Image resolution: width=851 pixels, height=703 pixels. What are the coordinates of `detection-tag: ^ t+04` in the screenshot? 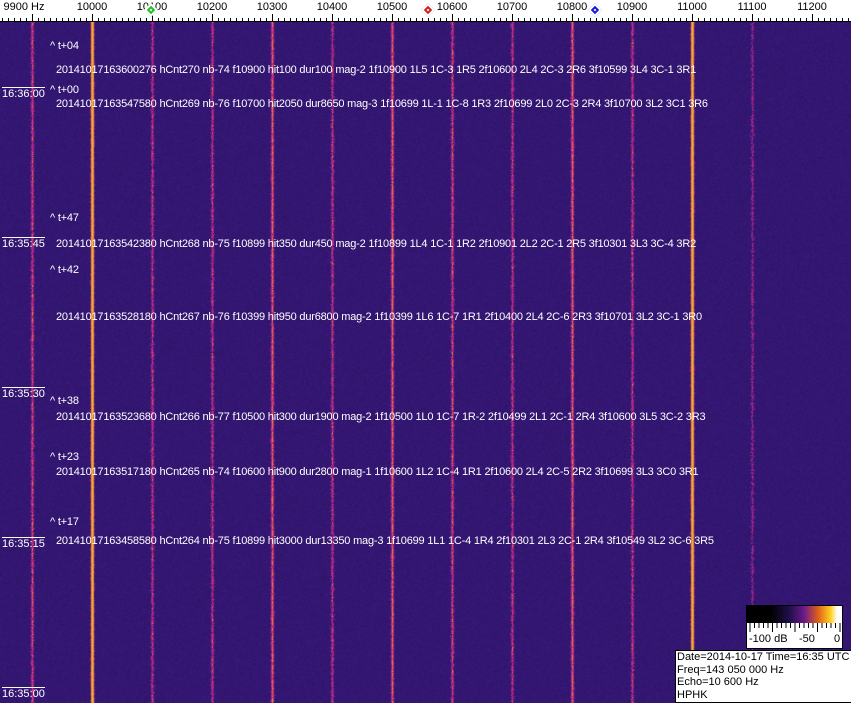 It's located at (64, 46).